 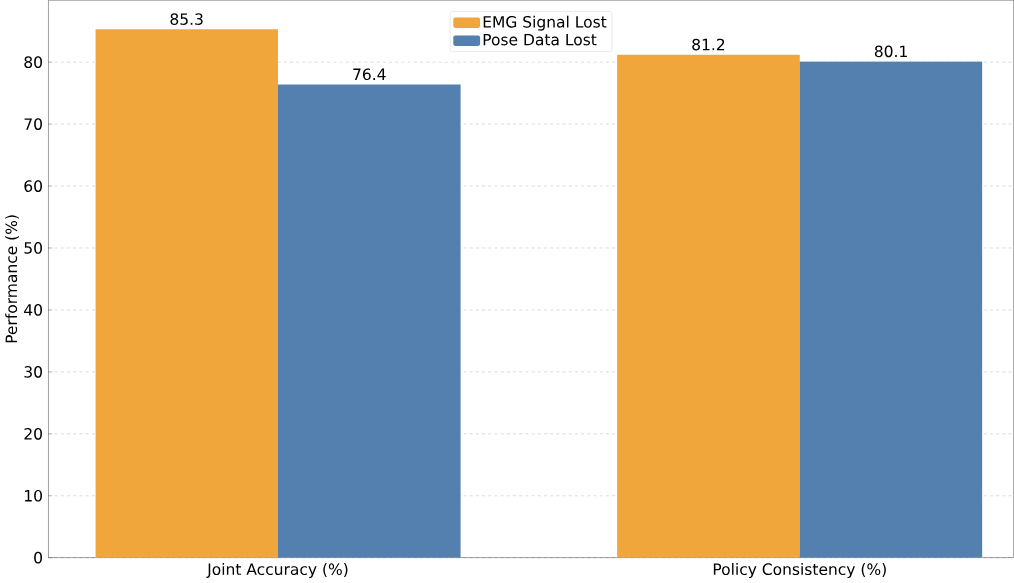 What do you see at coordinates (369, 321) in the screenshot?
I see `bar` at bounding box center [369, 321].